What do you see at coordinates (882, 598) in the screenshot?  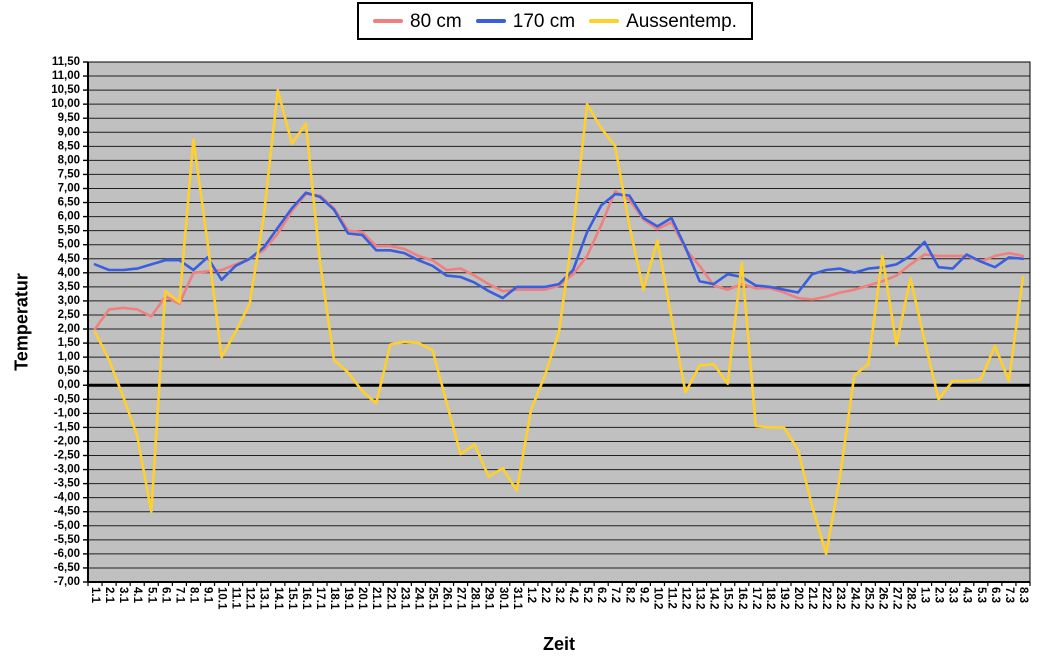 I see `x-tick-label: 26.2` at bounding box center [882, 598].